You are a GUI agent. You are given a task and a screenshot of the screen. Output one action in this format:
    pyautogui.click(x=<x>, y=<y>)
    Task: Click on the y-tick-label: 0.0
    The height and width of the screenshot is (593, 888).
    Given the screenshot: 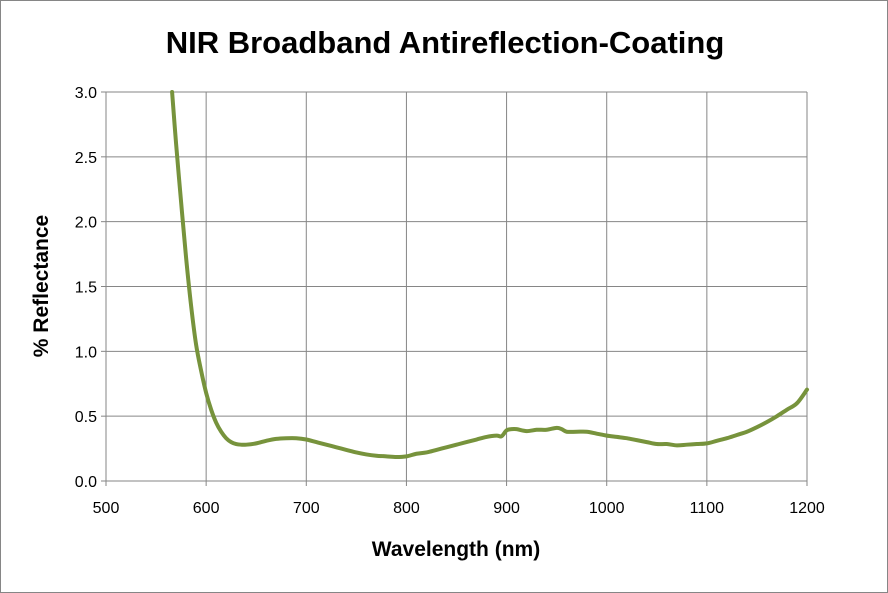 What is the action you would take?
    pyautogui.click(x=86, y=482)
    